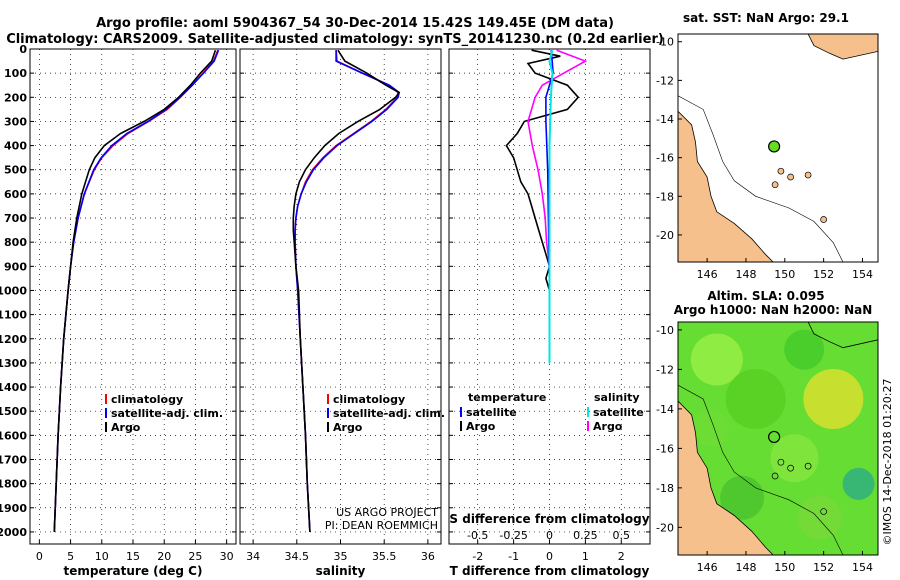  What do you see at coordinates (15, 218) in the screenshot?
I see `depth-tick-label: 700` at bounding box center [15, 218].